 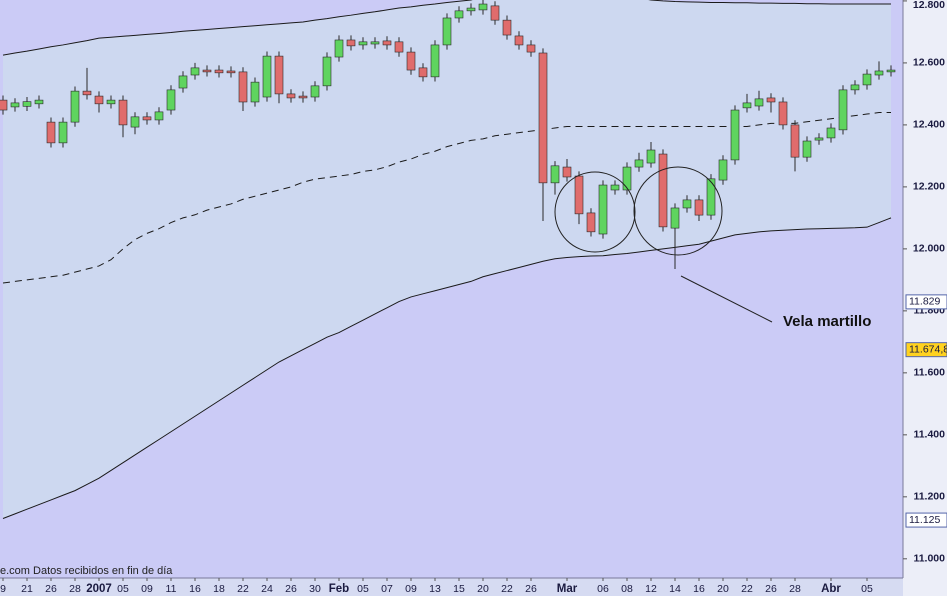 What do you see at coordinates (567, 589) in the screenshot?
I see `x-tick-label: Mar` at bounding box center [567, 589].